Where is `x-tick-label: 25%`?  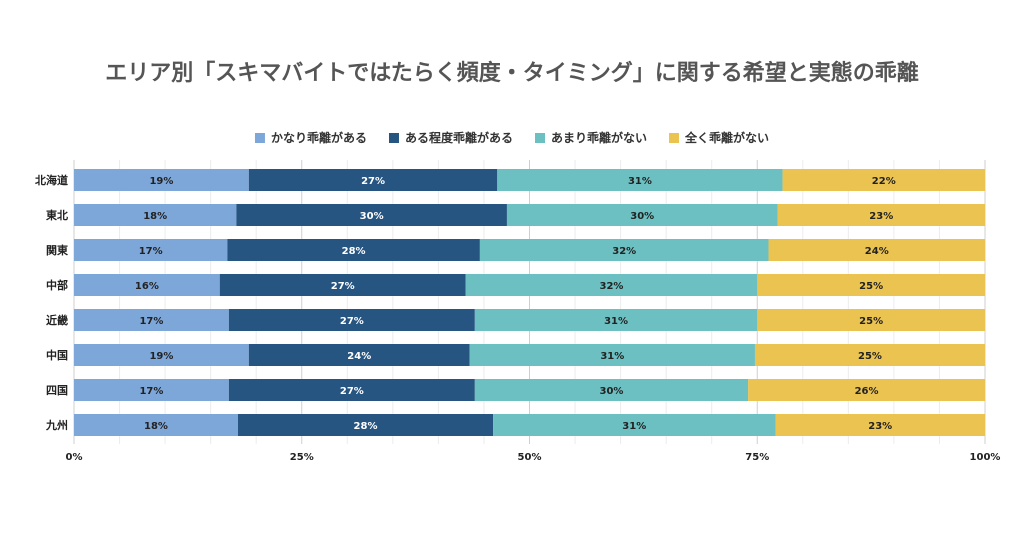 x-tick-label: 25% is located at coordinates (302, 457).